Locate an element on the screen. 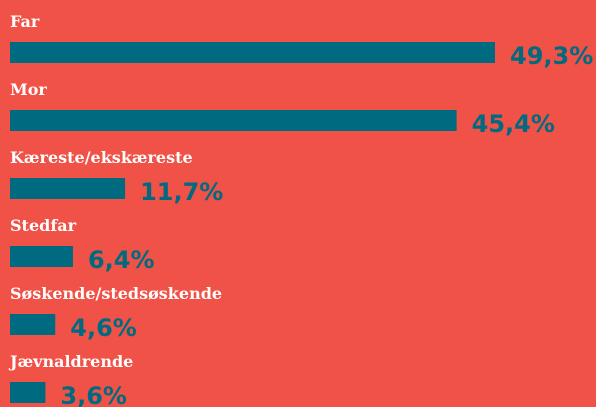 Image resolution: width=596 pixels, height=407 pixels. value-label: 6,4% is located at coordinates (121, 260).